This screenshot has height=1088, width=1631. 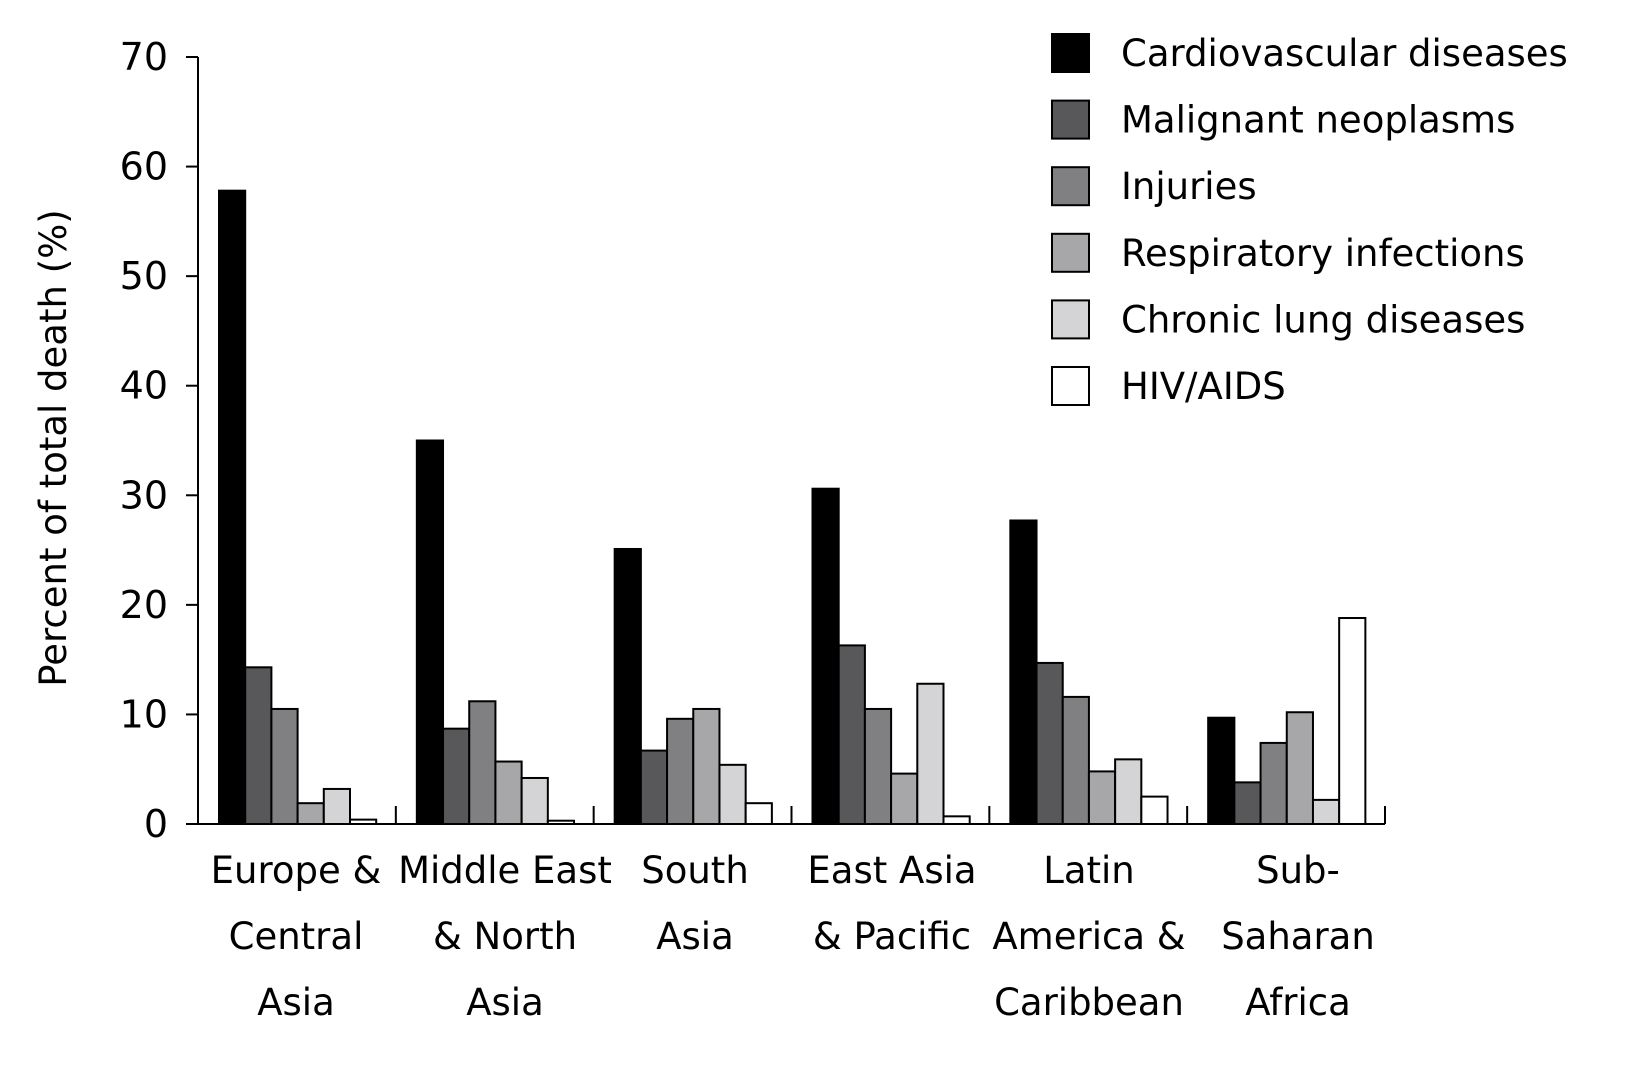 What do you see at coordinates (891, 870) in the screenshot?
I see `category-label-3-0: East Asia` at bounding box center [891, 870].